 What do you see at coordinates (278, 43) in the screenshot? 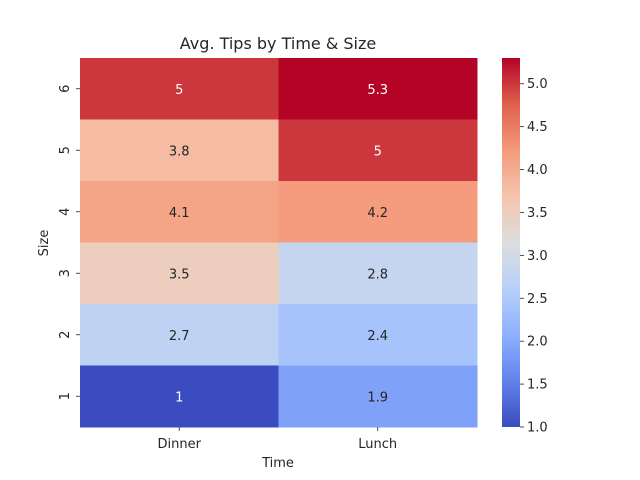
I see `chart-title: Avg. Tips by Time & Size` at bounding box center [278, 43].